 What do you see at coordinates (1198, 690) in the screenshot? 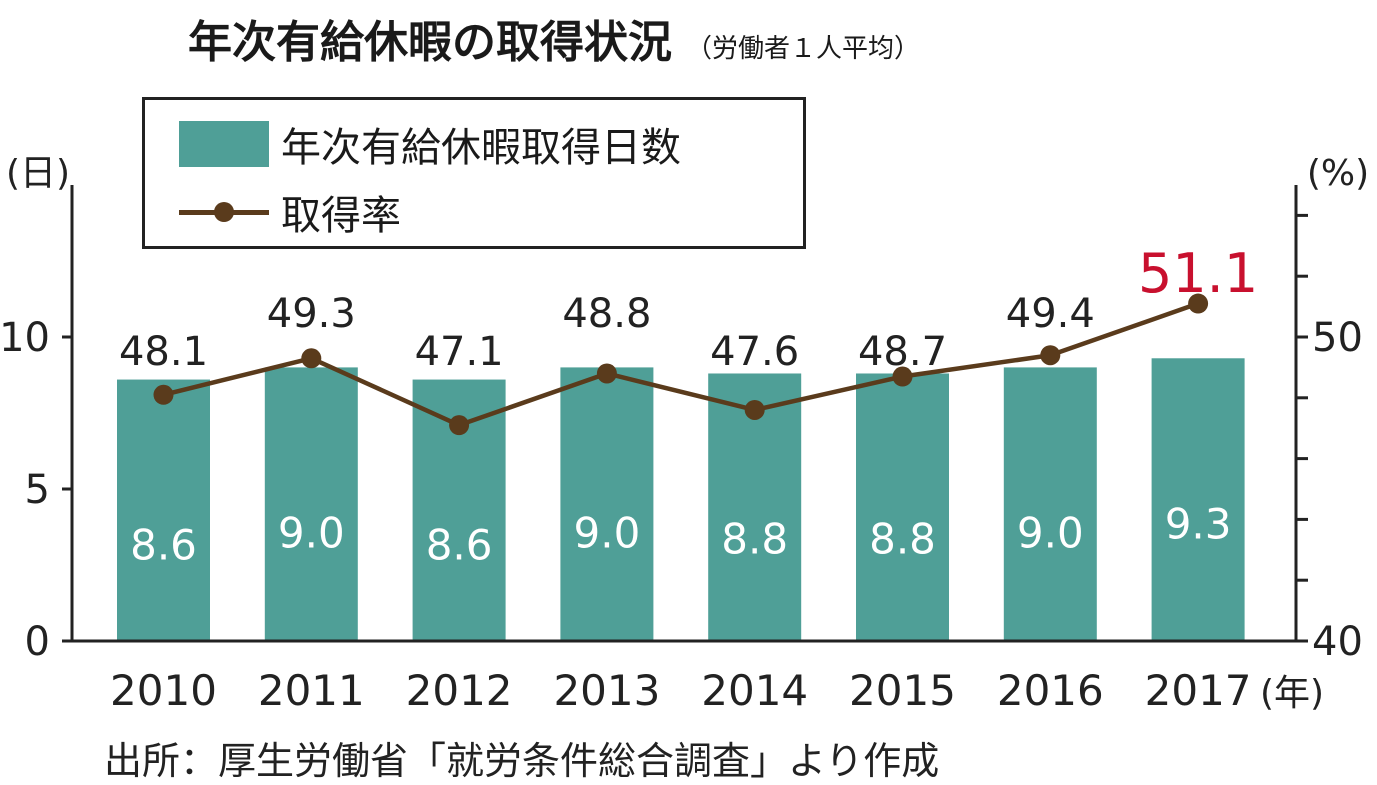
I see `x-tick-label-2017: 2017` at bounding box center [1198, 690].